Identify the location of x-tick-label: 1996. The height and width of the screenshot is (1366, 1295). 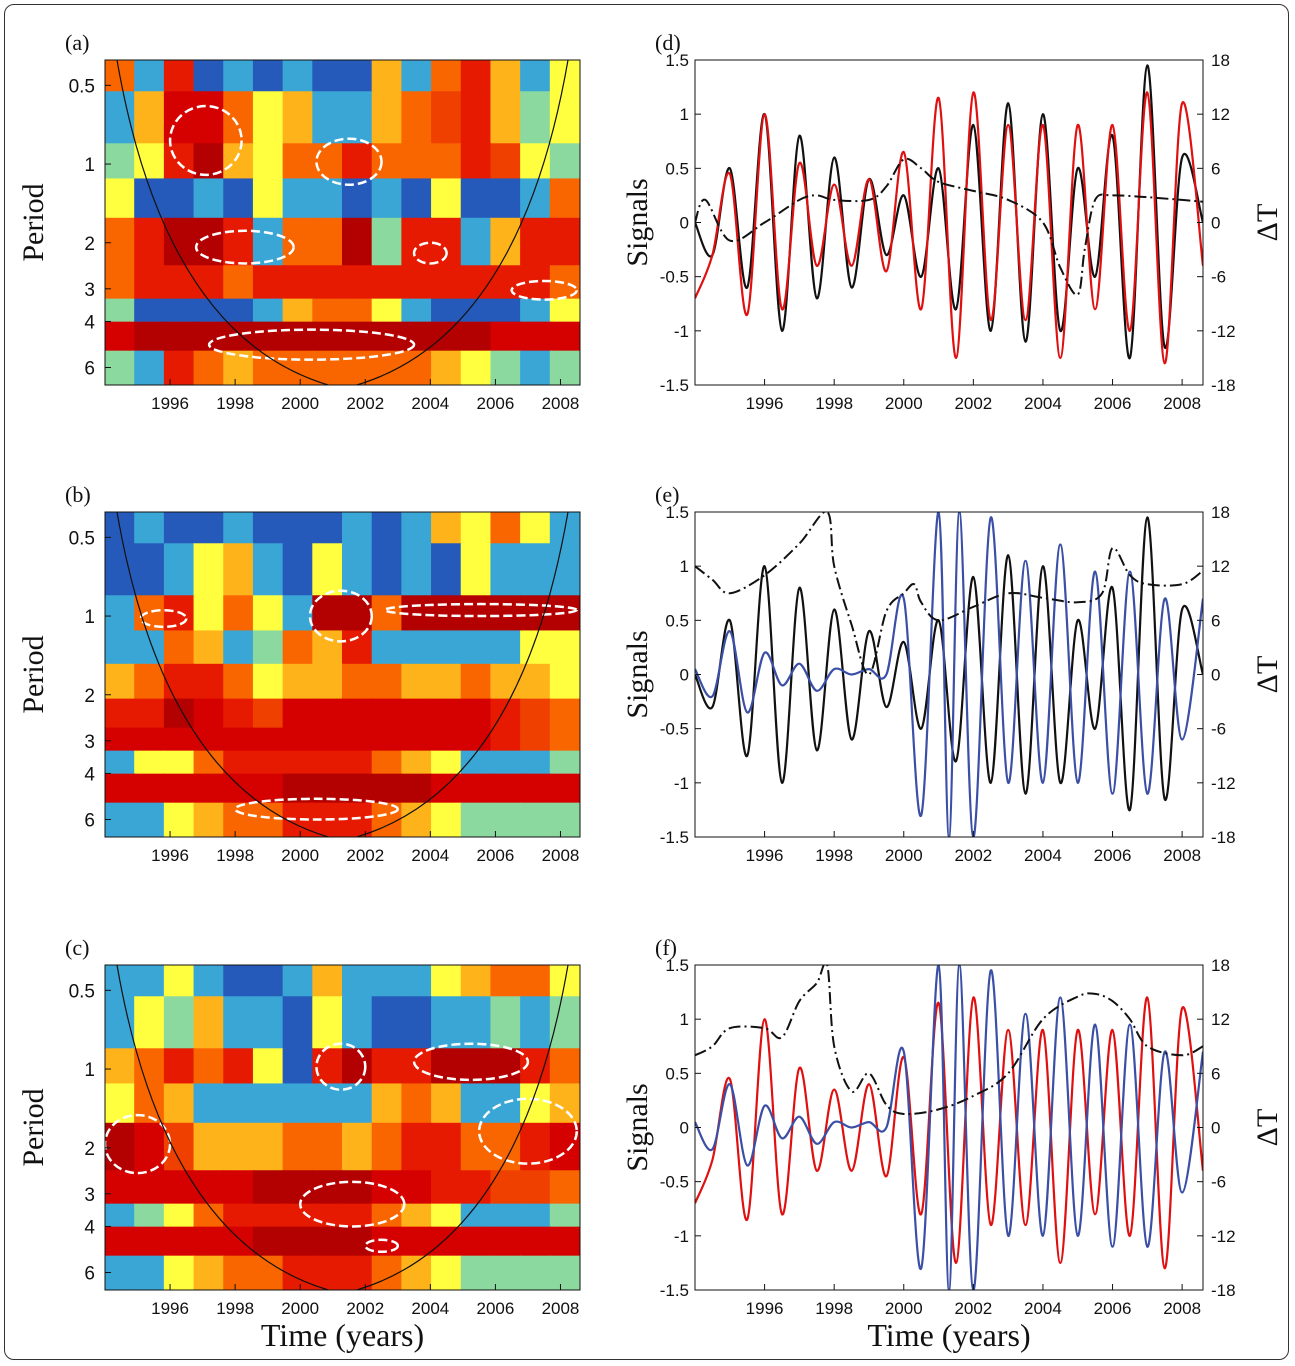
(170, 1308).